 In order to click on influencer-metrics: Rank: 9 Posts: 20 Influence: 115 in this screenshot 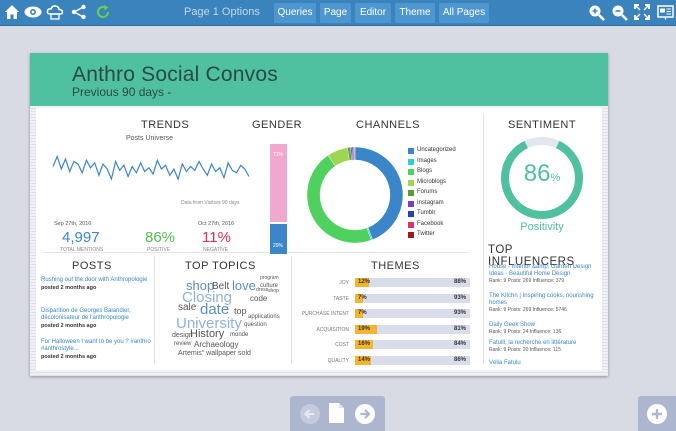, I will do `click(525, 350)`.